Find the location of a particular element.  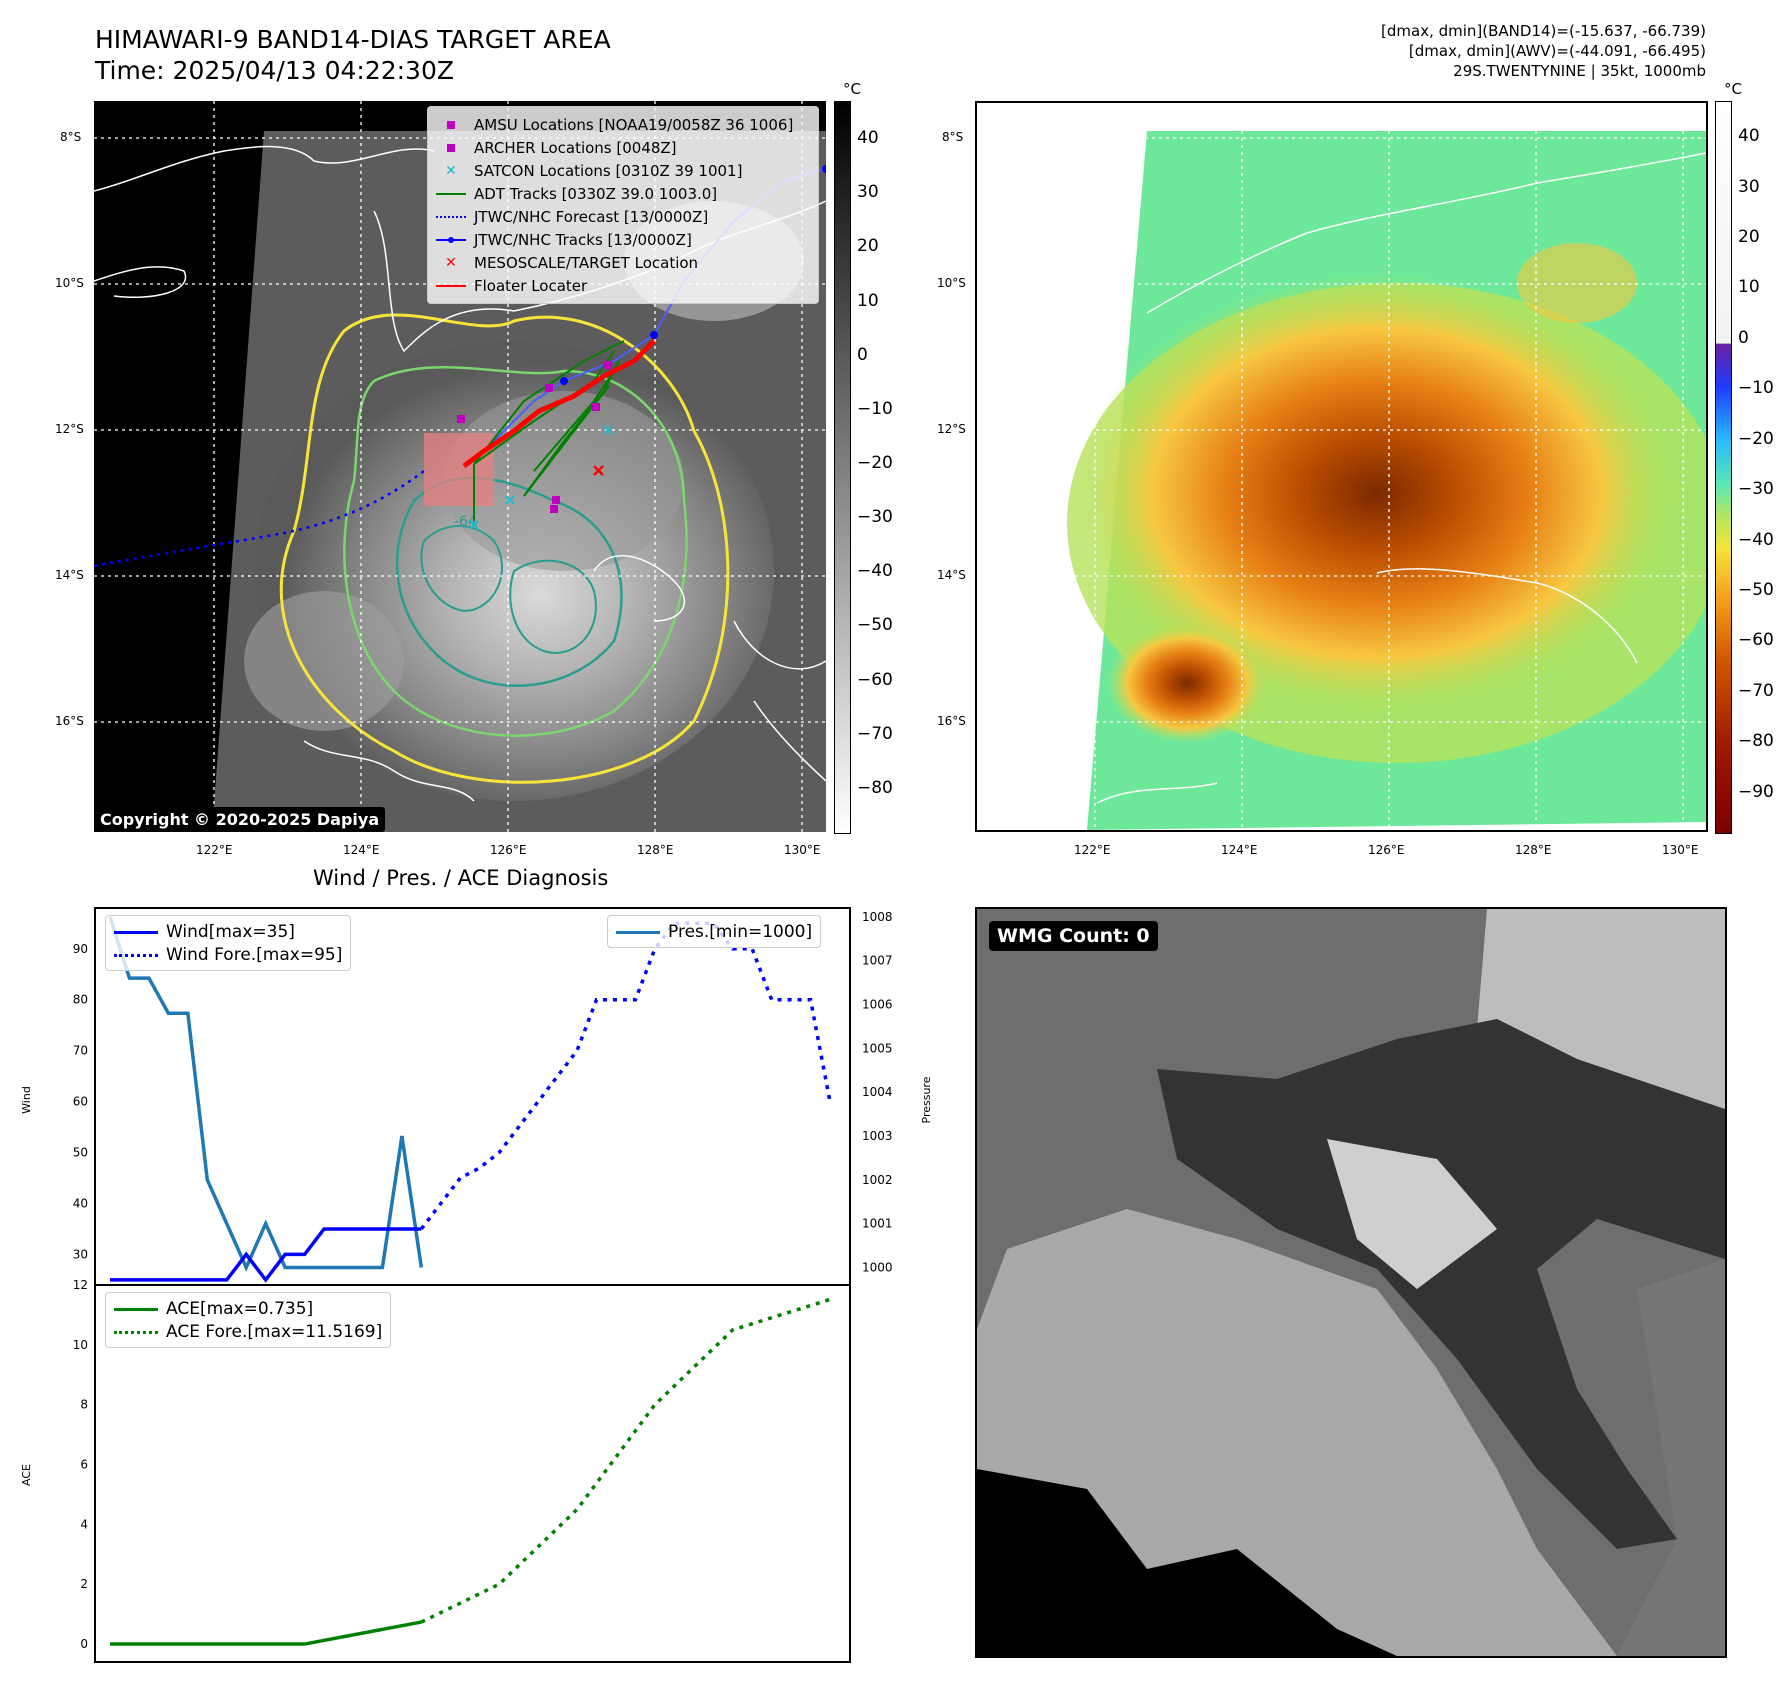

gray-colorbar-unit: °C is located at coordinates (852, 89).